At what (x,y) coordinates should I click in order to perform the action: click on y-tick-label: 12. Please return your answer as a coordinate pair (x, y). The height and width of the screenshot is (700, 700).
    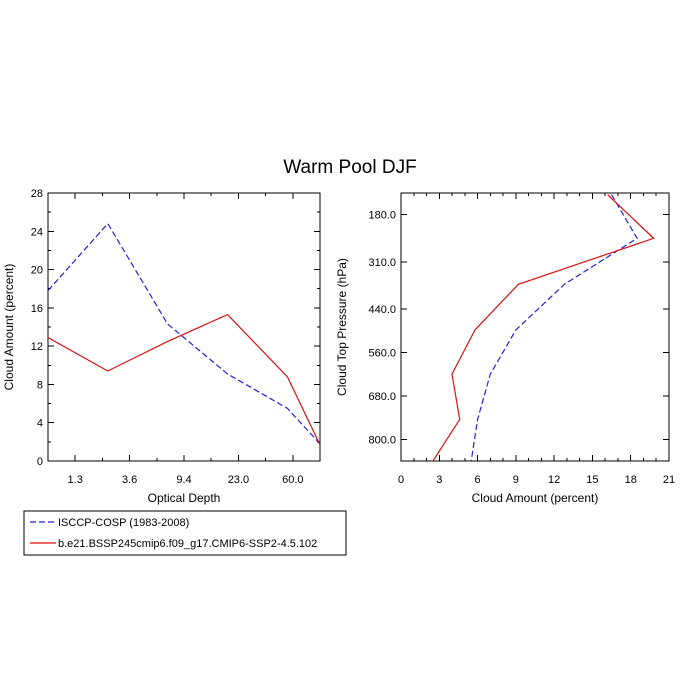
    Looking at the image, I should click on (37, 347).